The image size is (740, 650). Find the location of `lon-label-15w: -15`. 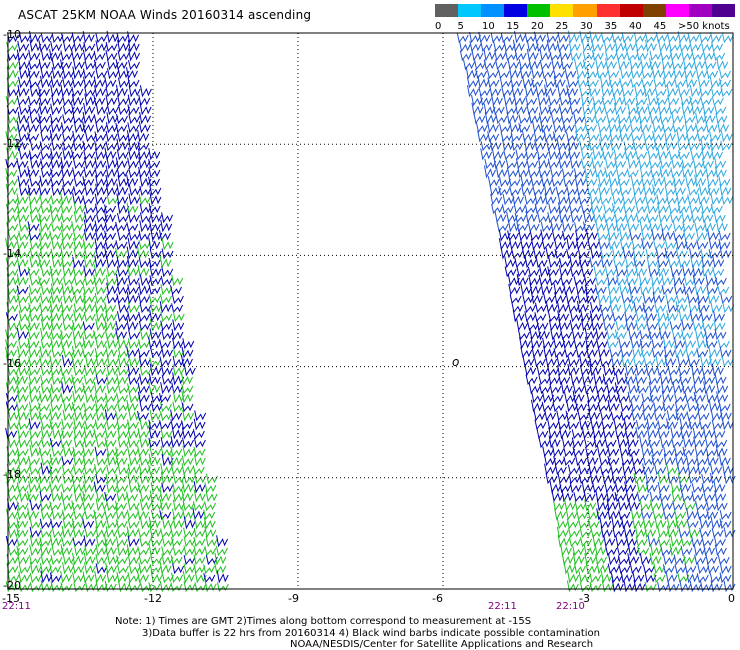

lon-label-15w: -15 is located at coordinates (11, 598).